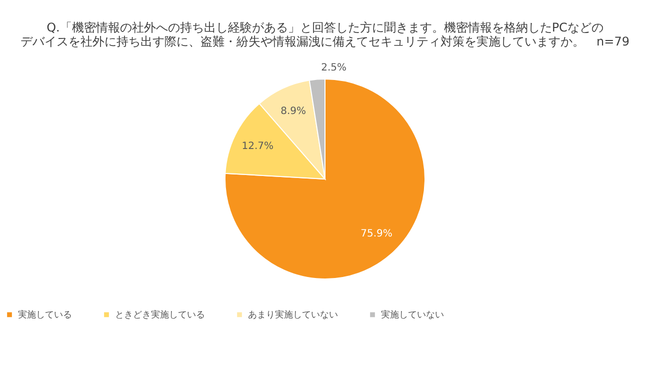  What do you see at coordinates (325, 27) in the screenshot?
I see `text: Q.「機密情報の社外への持ち出し経験がある」と回答した方に聞きます。機密情報を格納したPCなどの` at bounding box center [325, 27].